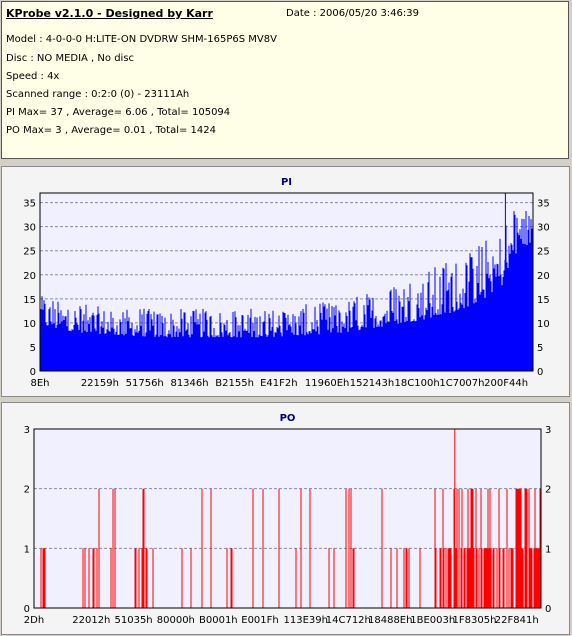 The width and height of the screenshot is (572, 636). I want to click on x-tick-label: 18C100h, so click(417, 383).